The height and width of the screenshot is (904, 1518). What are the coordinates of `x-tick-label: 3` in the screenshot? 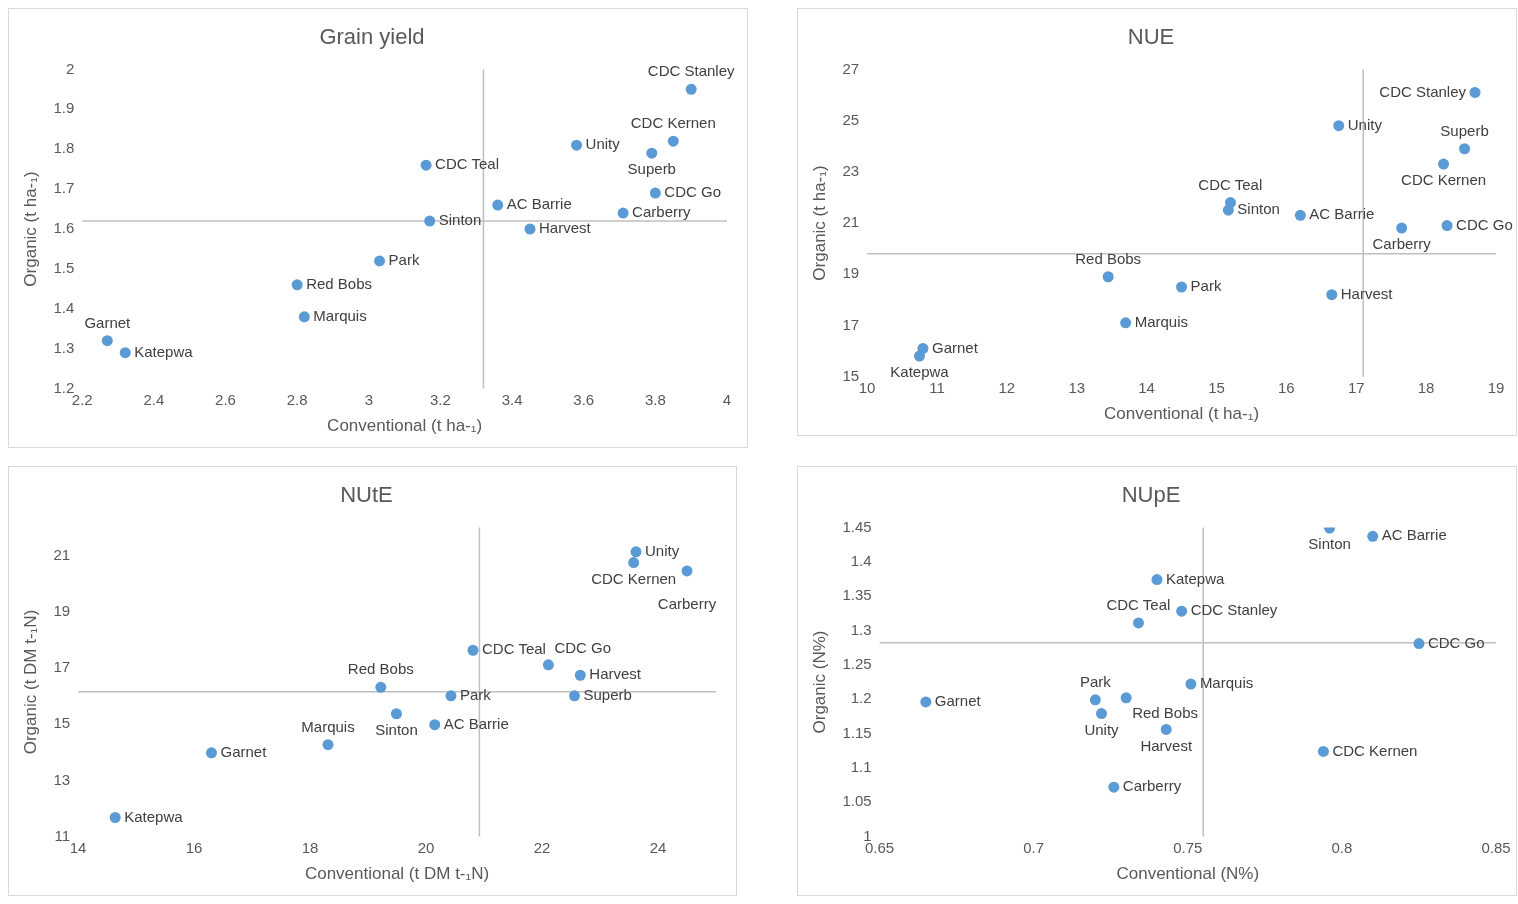 It's located at (368, 399).